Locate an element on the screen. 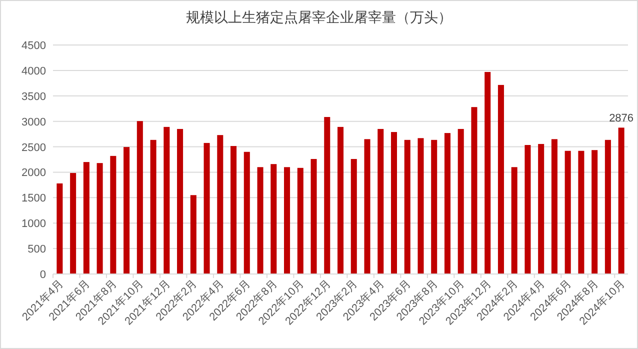 The width and height of the screenshot is (638, 349). y-tick-label: 3000 is located at coordinates (34, 122).